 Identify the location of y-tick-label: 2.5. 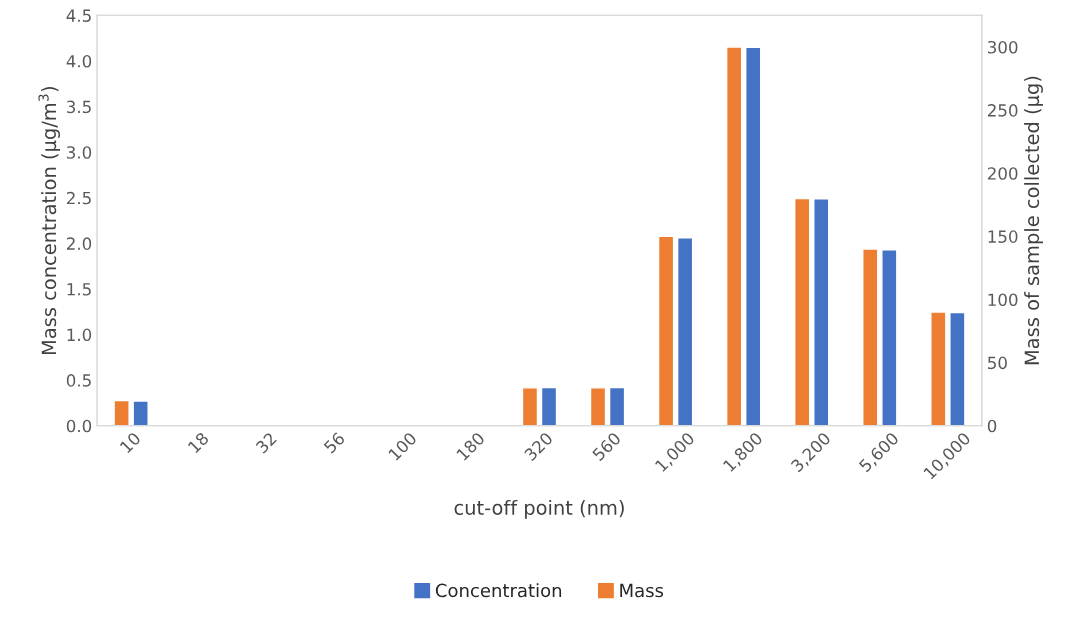
(78, 198).